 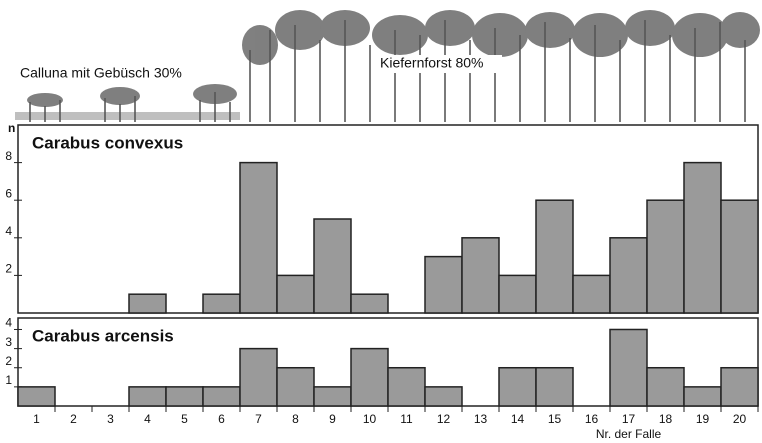 I want to click on x-tick-label: 20, so click(x=740, y=419).